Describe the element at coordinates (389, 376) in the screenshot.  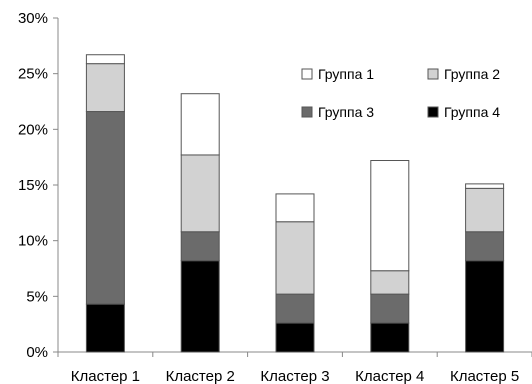
I see `x-tick-label: Кластер 4` at that location.